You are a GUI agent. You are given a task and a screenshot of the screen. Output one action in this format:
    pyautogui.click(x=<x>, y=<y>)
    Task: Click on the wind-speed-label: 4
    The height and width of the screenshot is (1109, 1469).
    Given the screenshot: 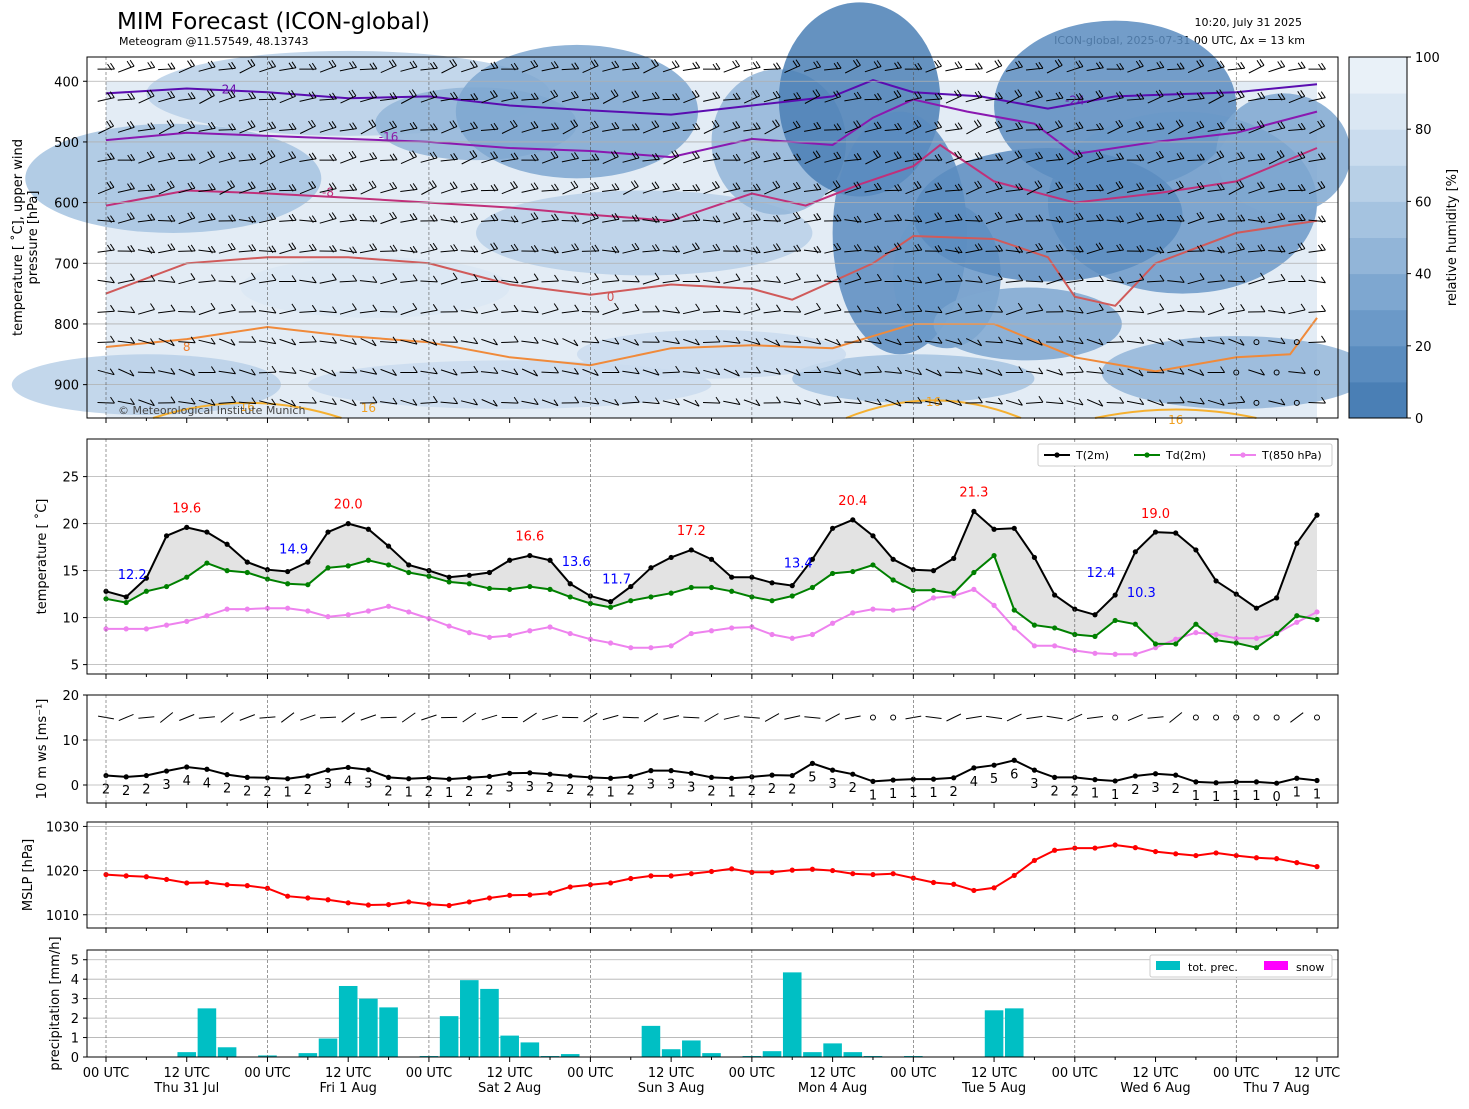 What is the action you would take?
    pyautogui.click(x=348, y=781)
    